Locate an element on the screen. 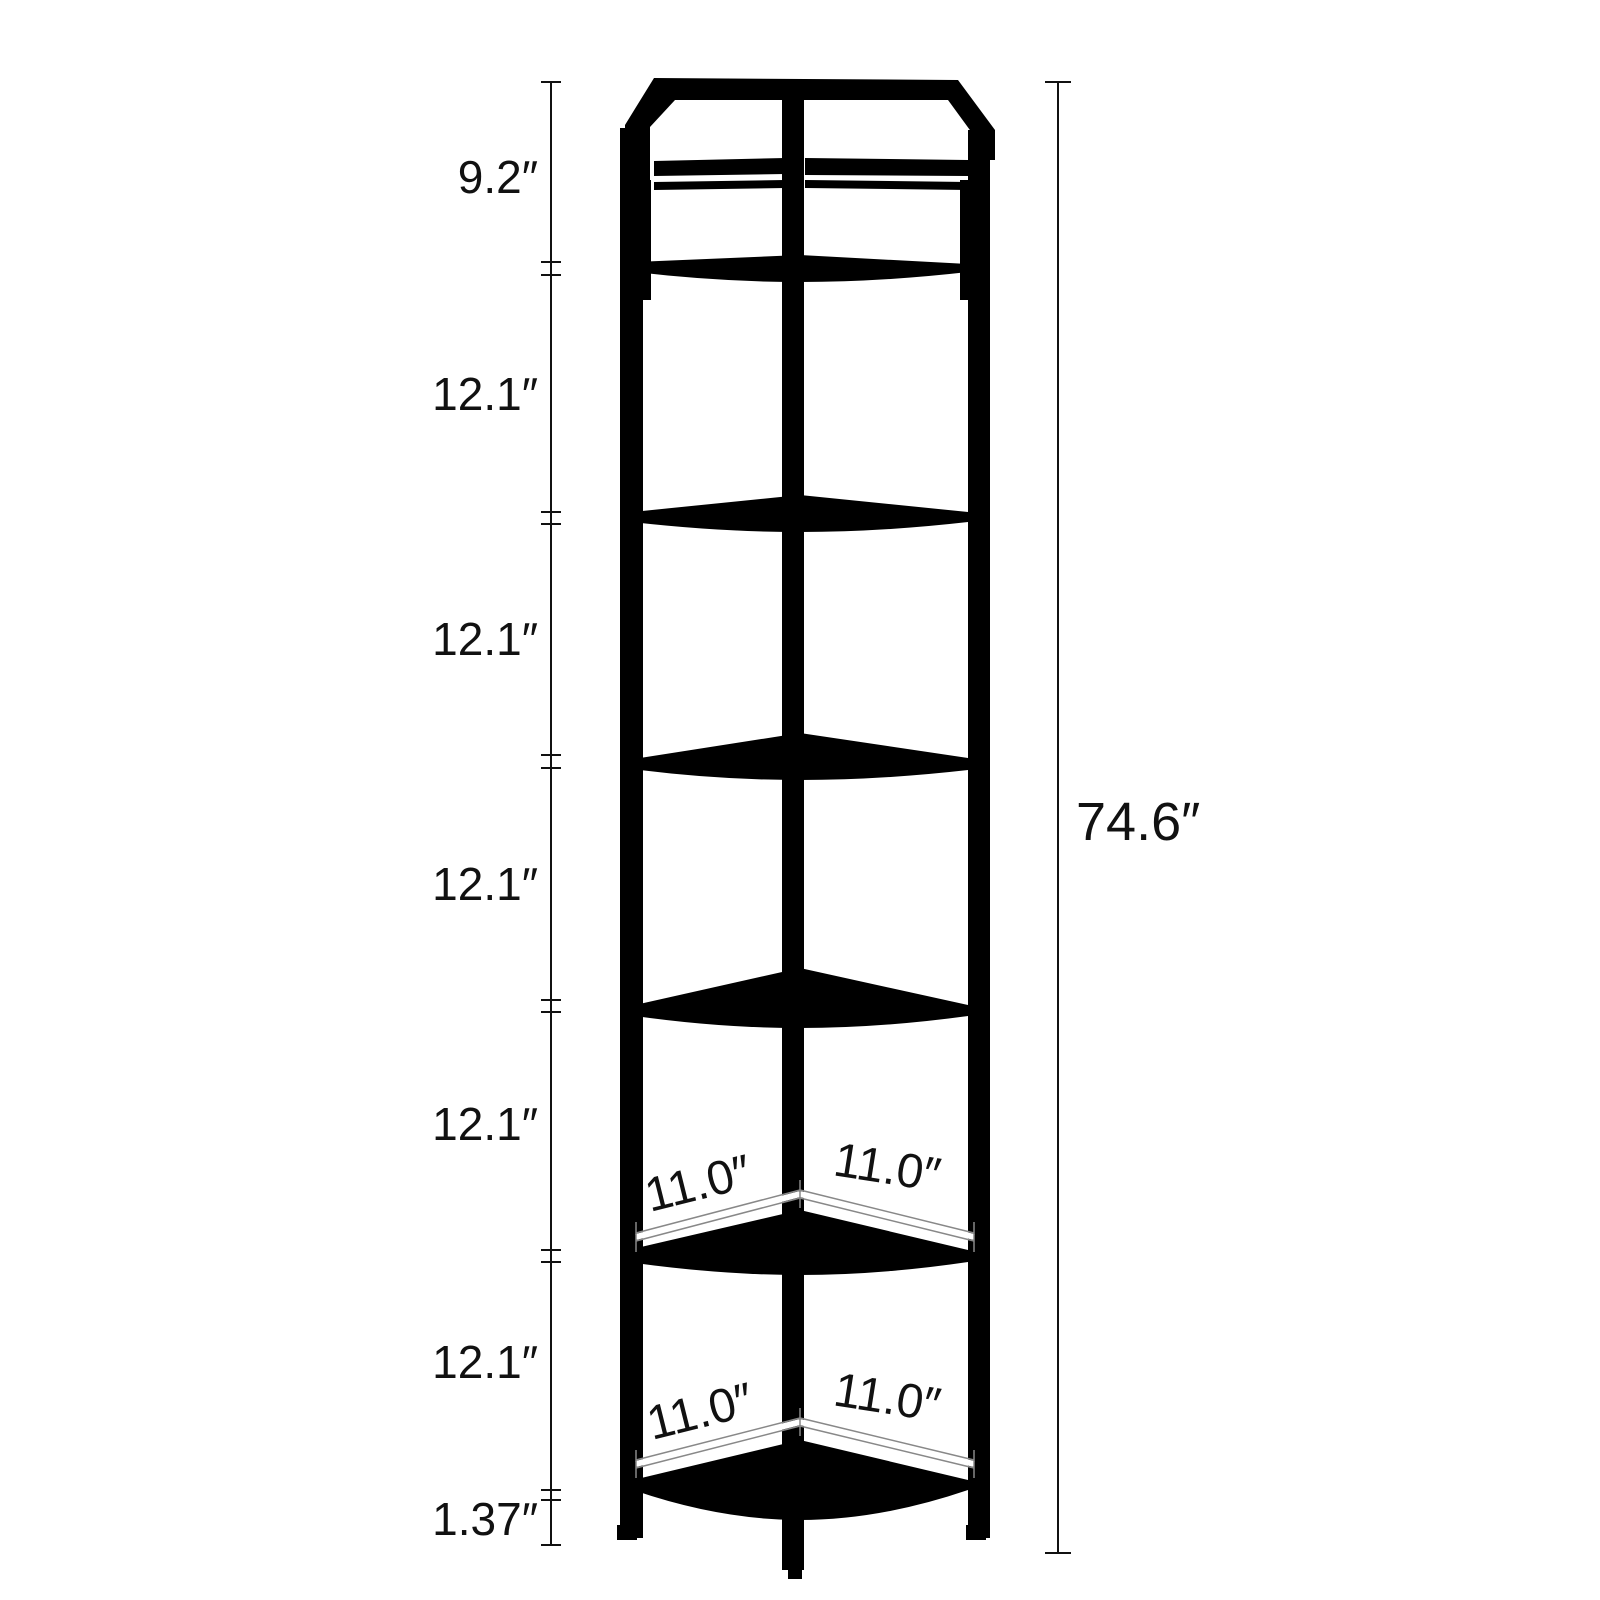 The width and height of the screenshot is (1600, 1600). depth-lines-upper-outline is located at coordinates (805, 1216).